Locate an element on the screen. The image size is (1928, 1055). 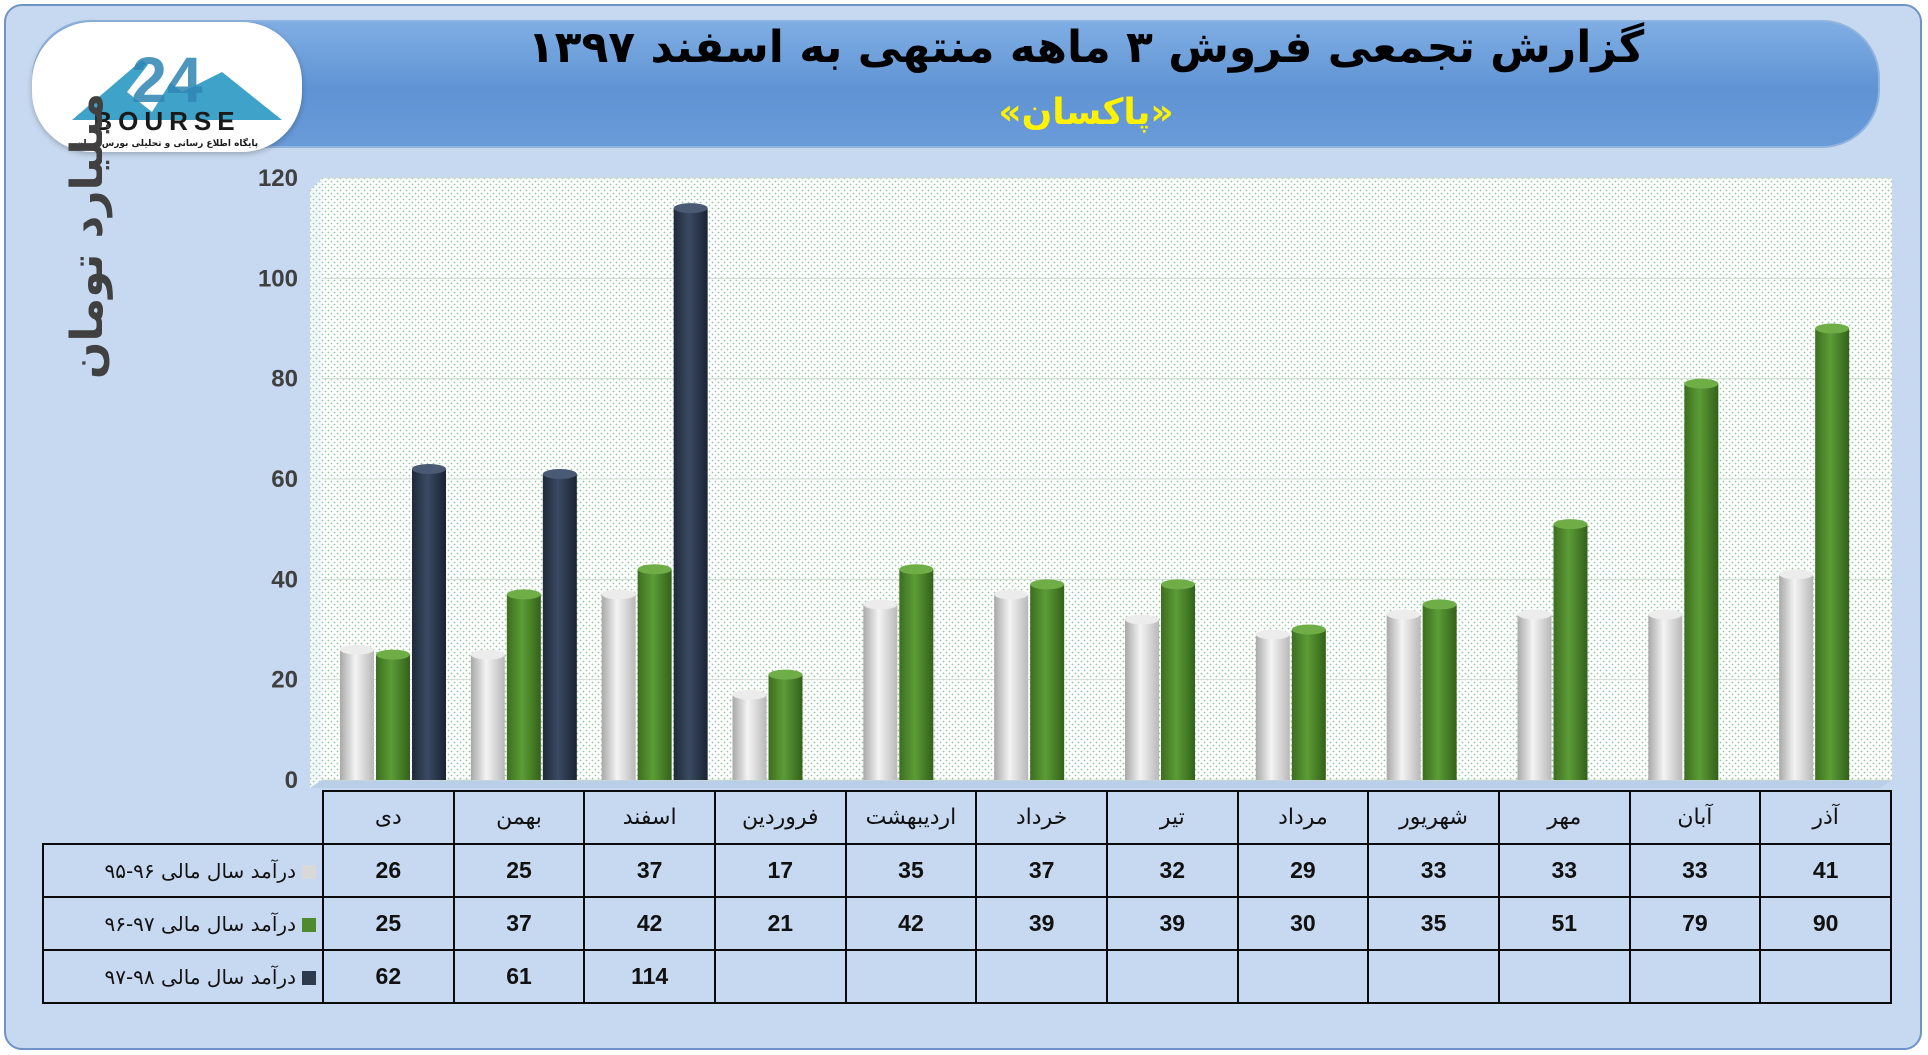
data-value-cell: 41 is located at coordinates (1825, 870).